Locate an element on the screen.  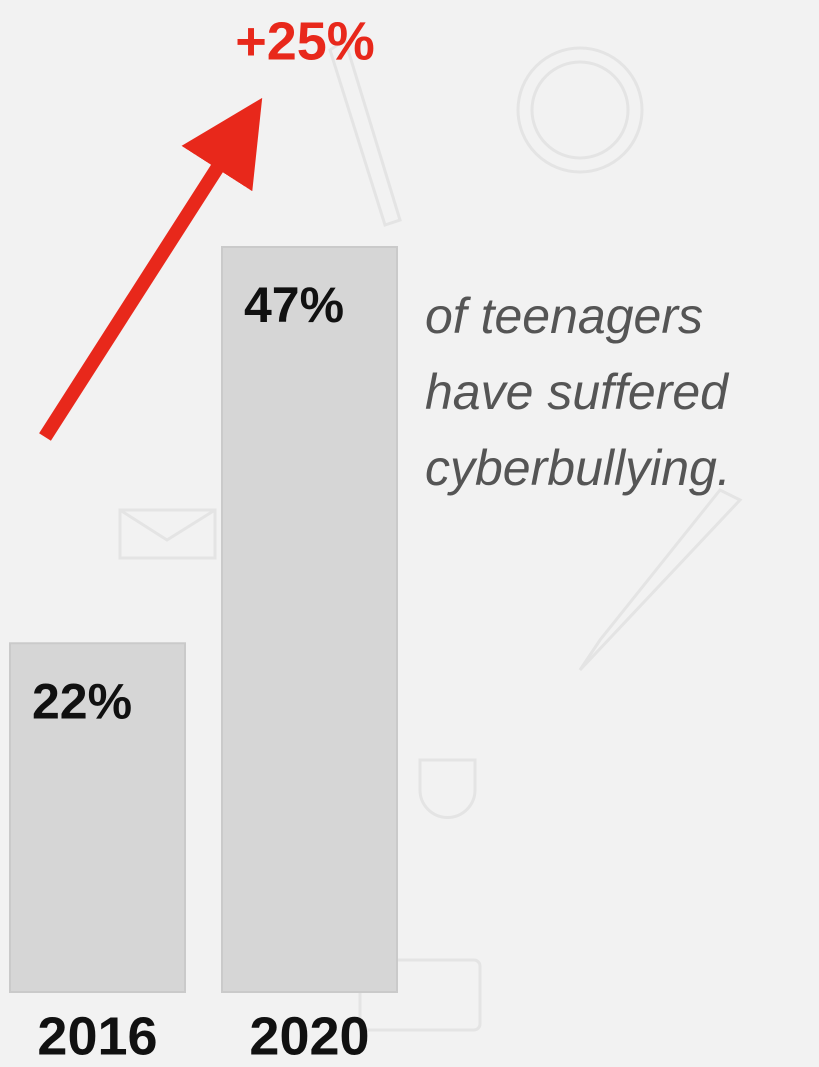
value-label: 47% is located at coordinates (294, 305).